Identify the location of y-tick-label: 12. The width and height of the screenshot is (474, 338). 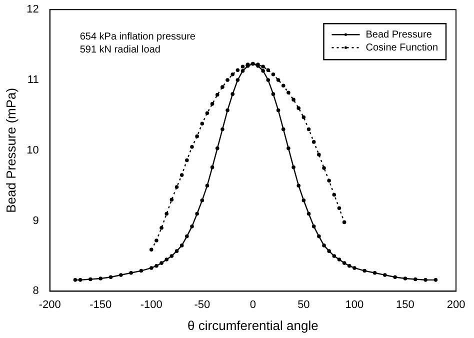
(32, 10).